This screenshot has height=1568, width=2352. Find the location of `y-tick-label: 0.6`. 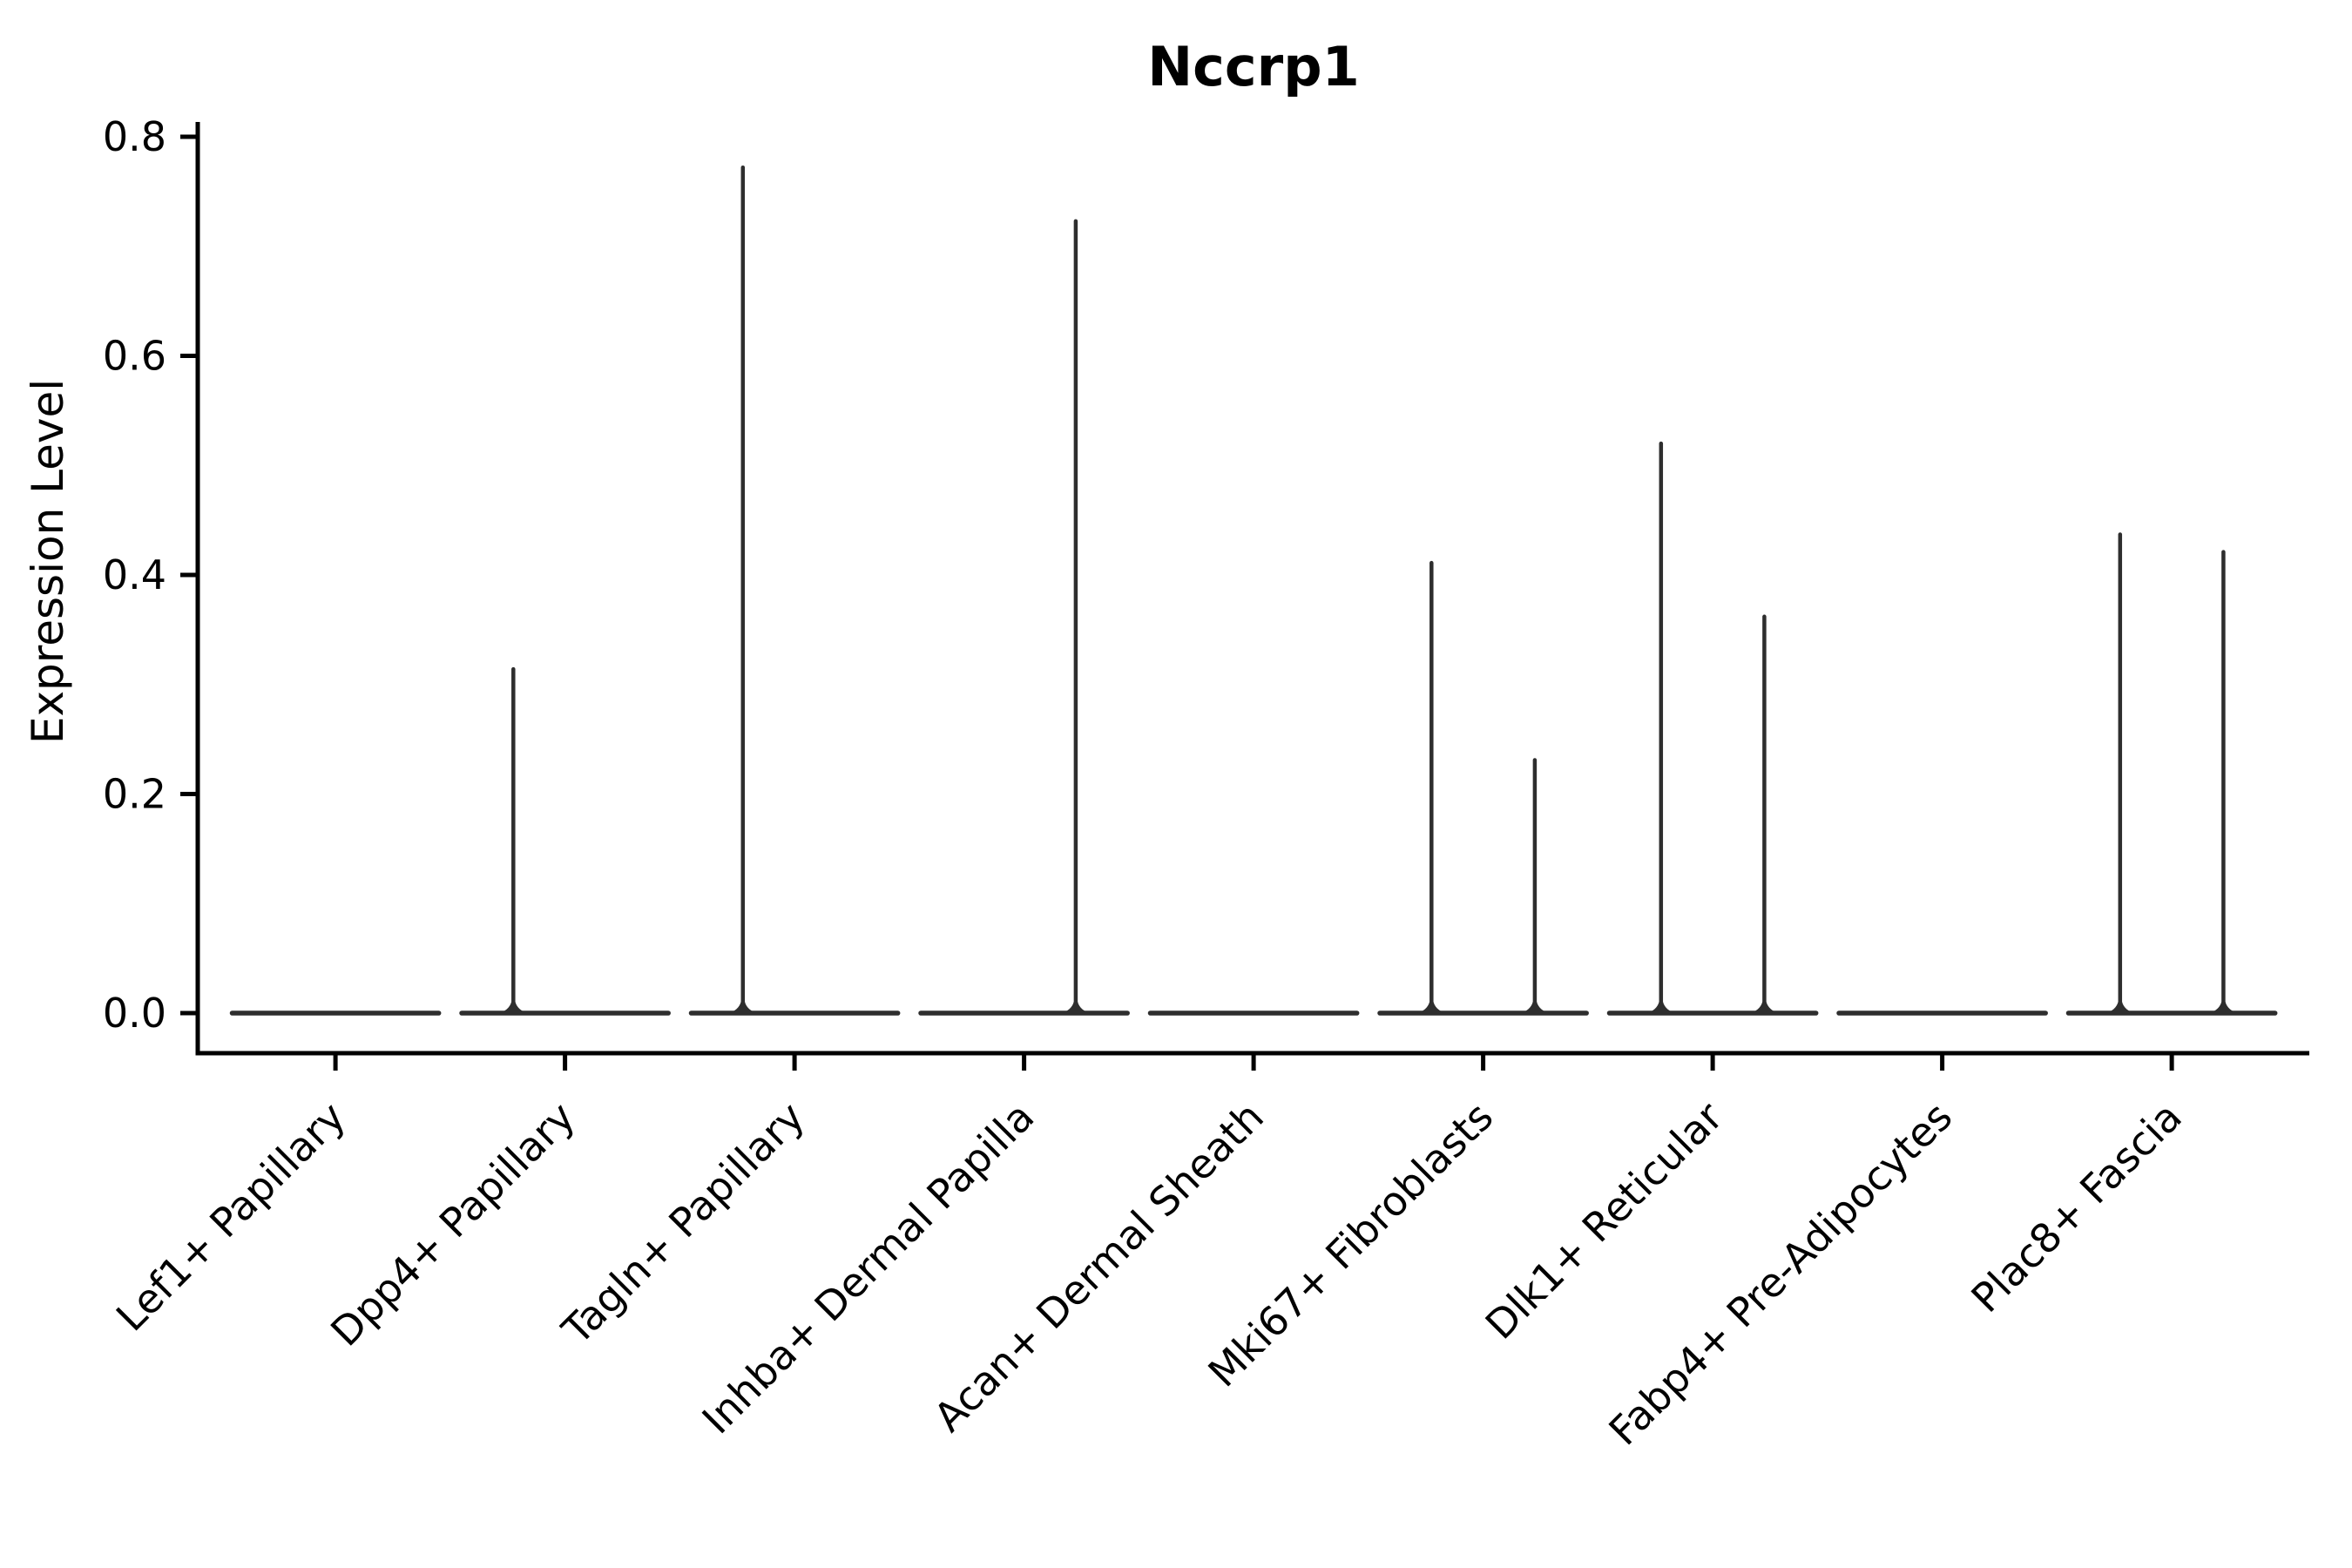

y-tick-label: 0.6 is located at coordinates (134, 356).